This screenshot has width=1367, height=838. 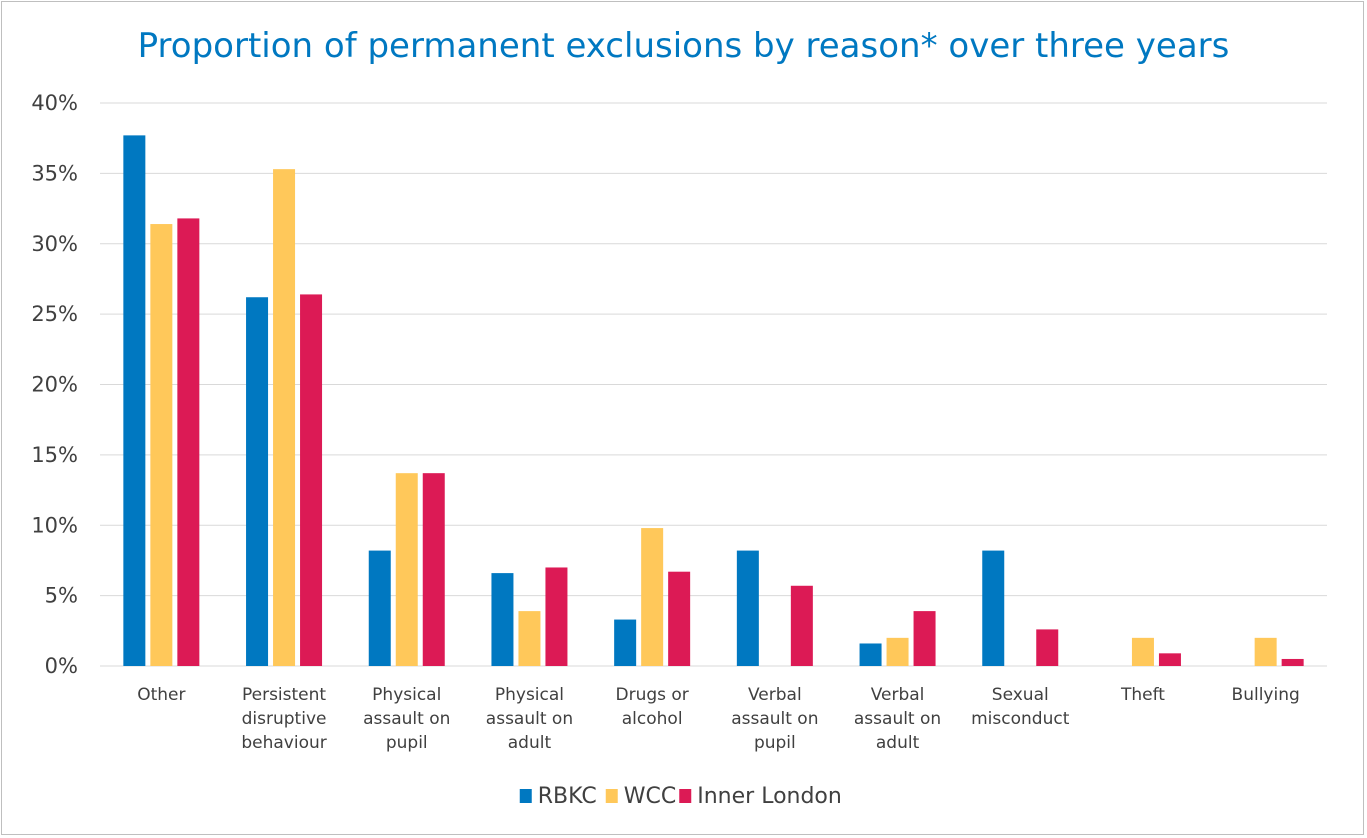 I want to click on y-tick-label: 10%, so click(x=54, y=525).